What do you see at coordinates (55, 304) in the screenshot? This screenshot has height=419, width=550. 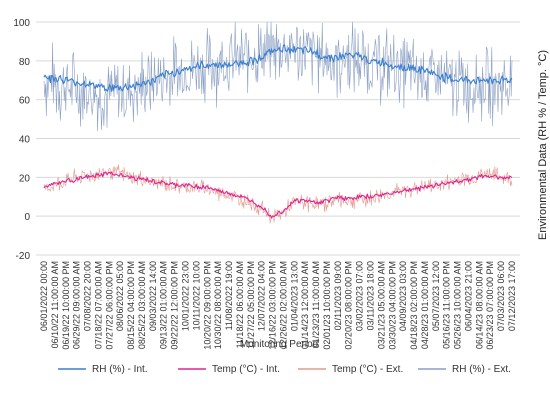 I see `x-tick-label: 06/10/22 11:00:00 AM` at bounding box center [55, 304].